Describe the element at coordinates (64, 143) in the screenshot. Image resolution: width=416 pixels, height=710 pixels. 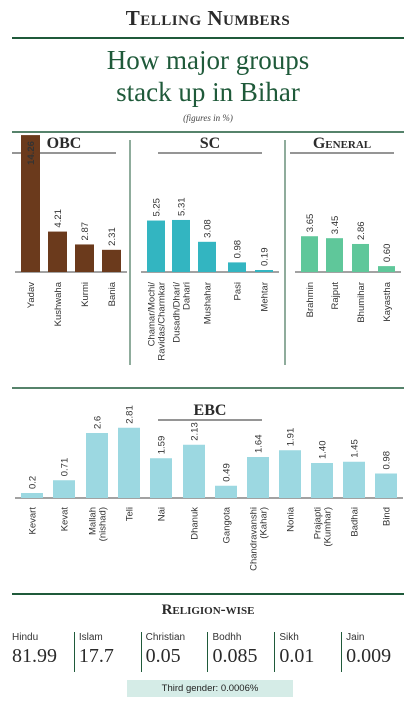
I see `obc-heading: OBC` at that location.